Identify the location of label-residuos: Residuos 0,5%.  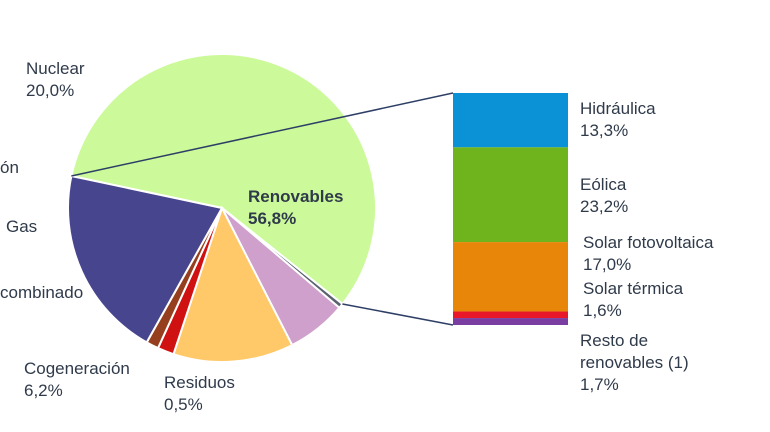
(199, 394).